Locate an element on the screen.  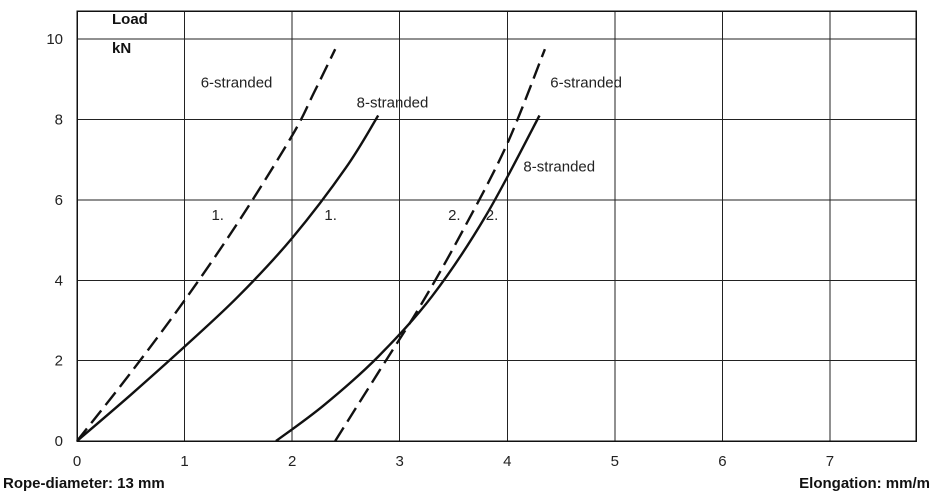
x-tick-label: 5 is located at coordinates (615, 461).